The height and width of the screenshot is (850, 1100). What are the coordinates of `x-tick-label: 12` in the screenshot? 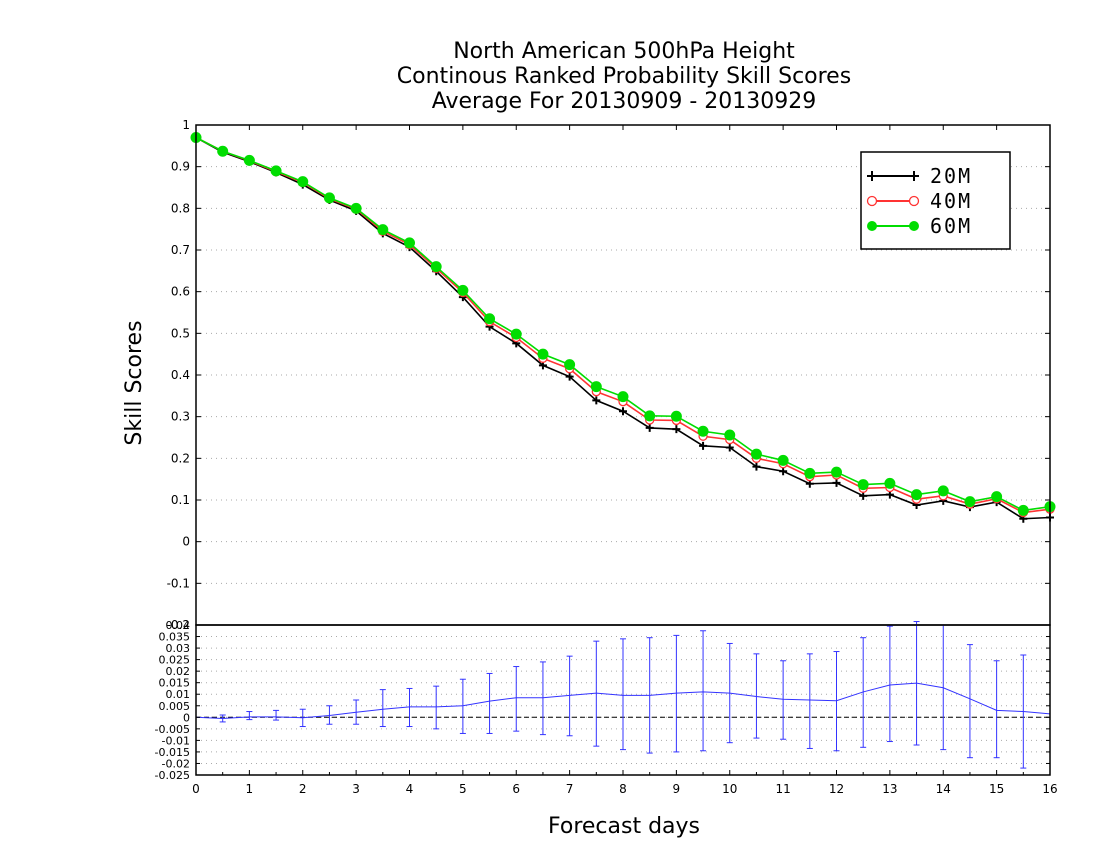 It's located at (836, 789).